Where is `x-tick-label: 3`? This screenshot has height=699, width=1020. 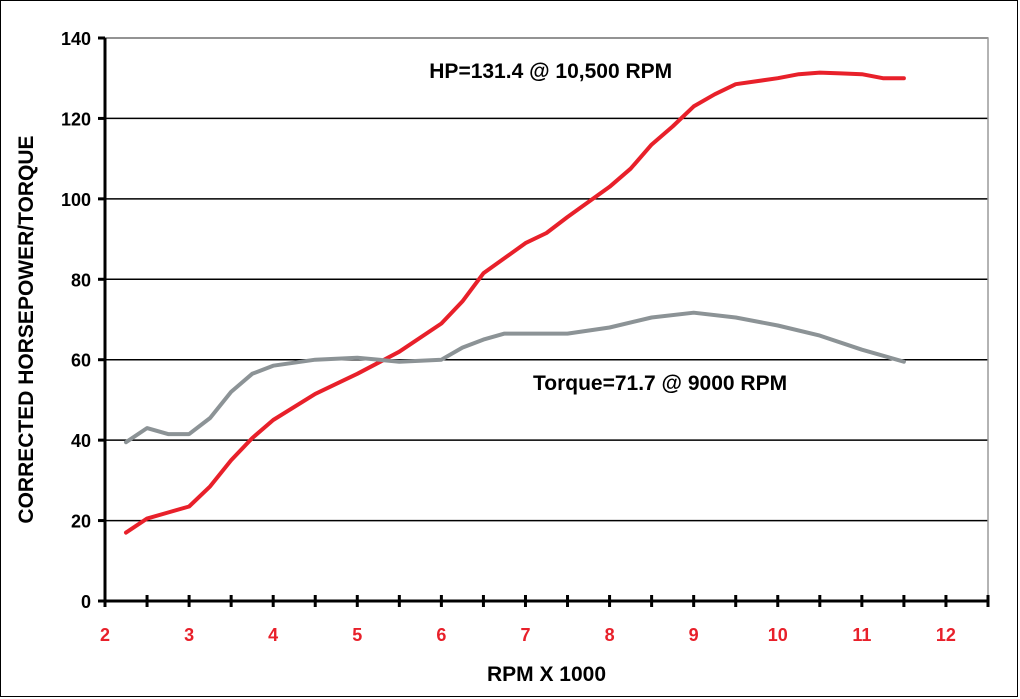 x-tick-label: 3 is located at coordinates (189, 635).